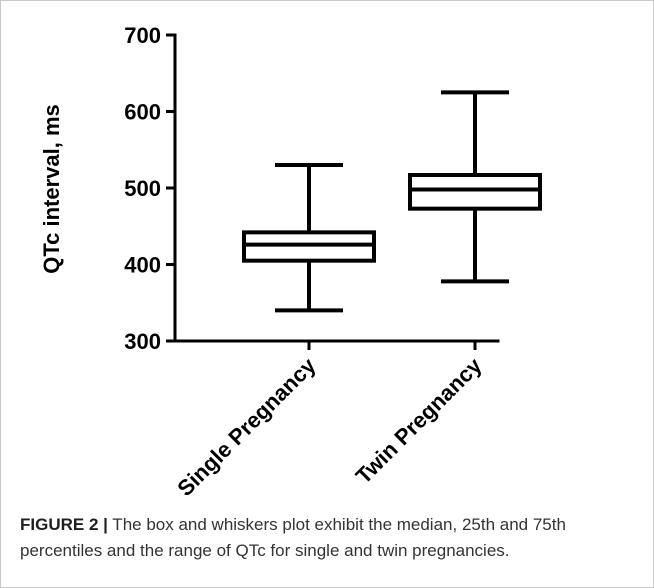 This screenshot has height=588, width=654. What do you see at coordinates (142, 188) in the screenshot?
I see `y-tick-label: 500` at bounding box center [142, 188].